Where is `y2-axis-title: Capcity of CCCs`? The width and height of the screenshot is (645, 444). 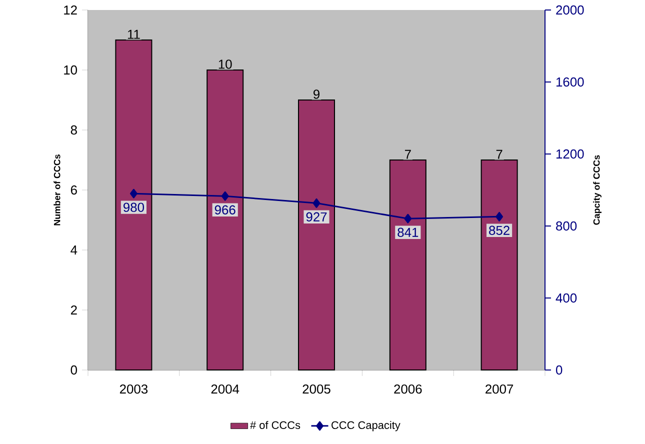 y2-axis-title: Capcity of CCCs is located at coordinates (597, 190).